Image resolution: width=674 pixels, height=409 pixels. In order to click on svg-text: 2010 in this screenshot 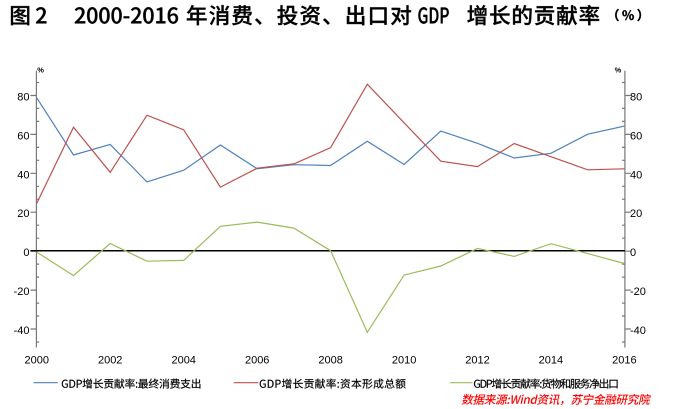, I will do `click(404, 361)`.